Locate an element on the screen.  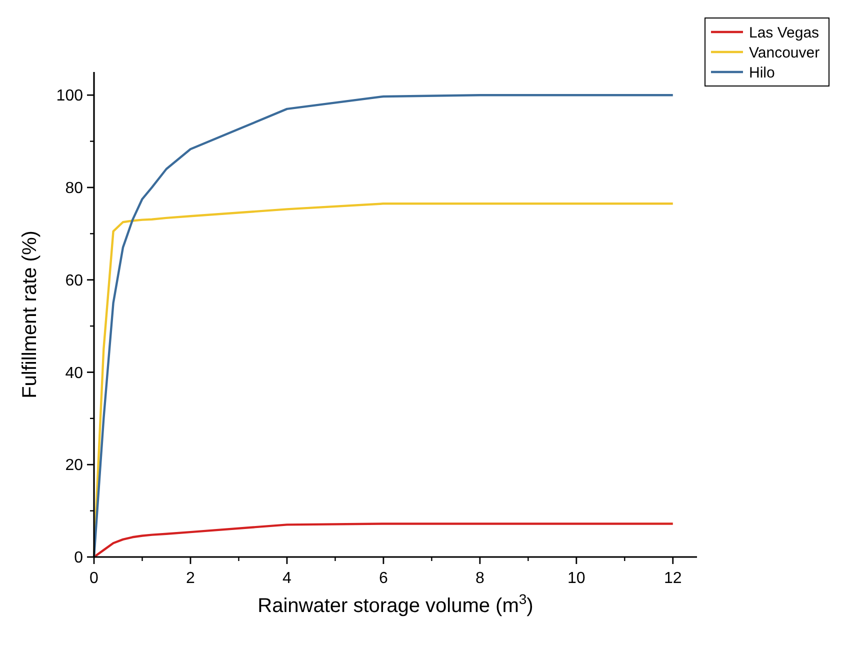
x-tick-label: 10 is located at coordinates (577, 578).